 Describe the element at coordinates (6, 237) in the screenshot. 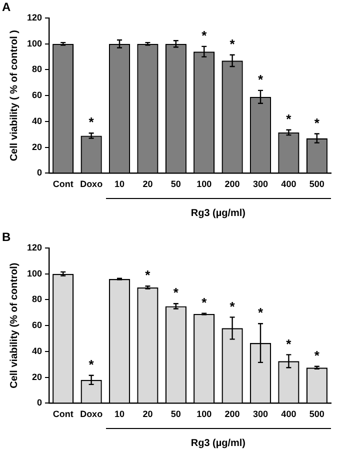

I see `chart-title: B` at that location.